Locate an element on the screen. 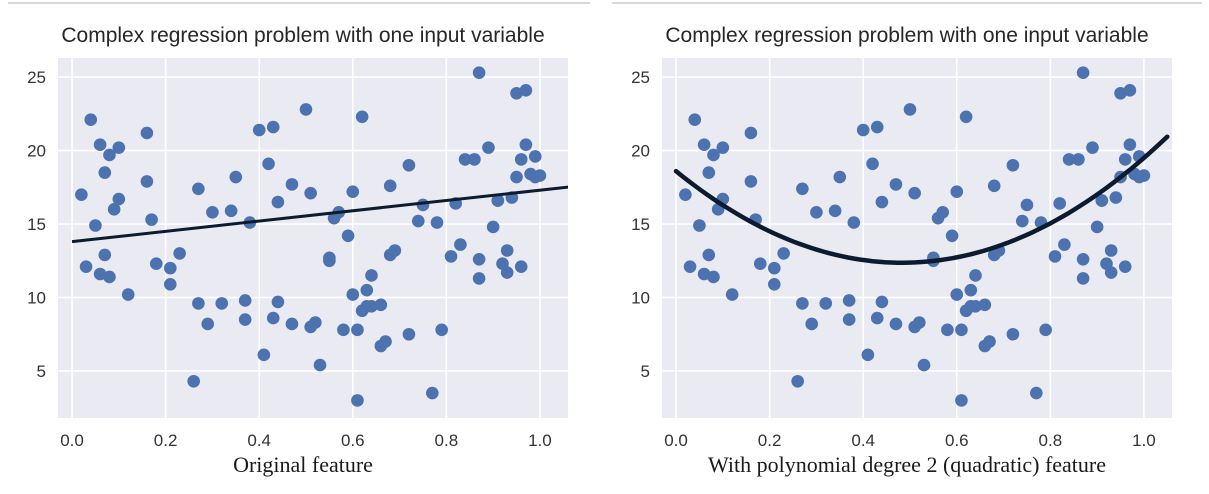 This screenshot has height=494, width=1209. y-tick-label: 15 is located at coordinates (36, 224).